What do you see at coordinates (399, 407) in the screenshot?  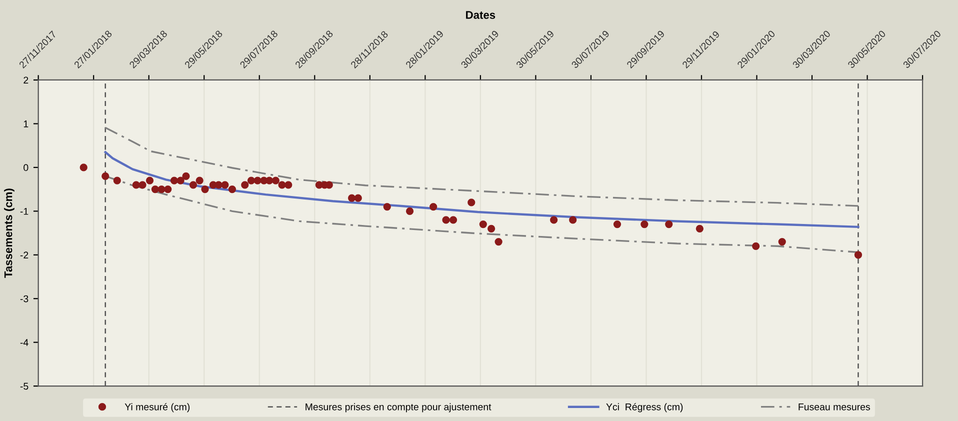 I see `legend-label: Mesures prises en compte pour ajustement` at bounding box center [399, 407].